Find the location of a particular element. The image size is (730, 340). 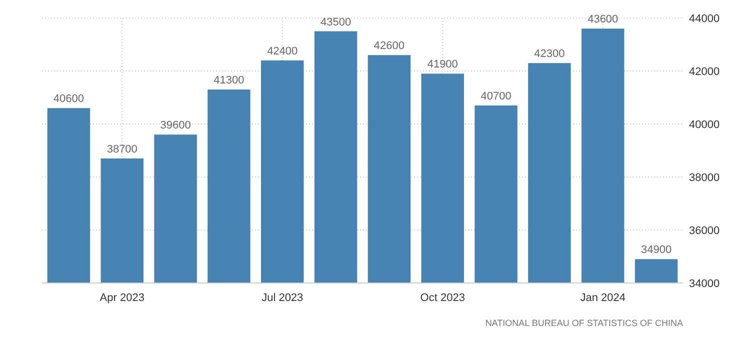

y-tick-label: 34000 is located at coordinates (704, 284).